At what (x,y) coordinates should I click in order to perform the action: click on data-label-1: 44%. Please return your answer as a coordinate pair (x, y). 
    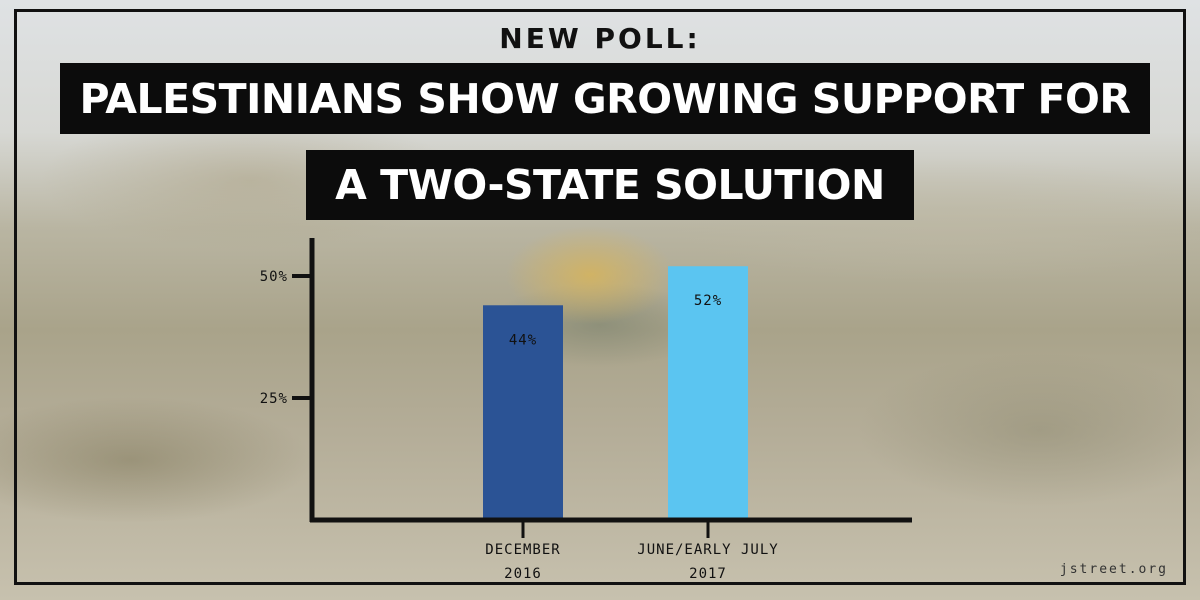
    Looking at the image, I should click on (523, 340).